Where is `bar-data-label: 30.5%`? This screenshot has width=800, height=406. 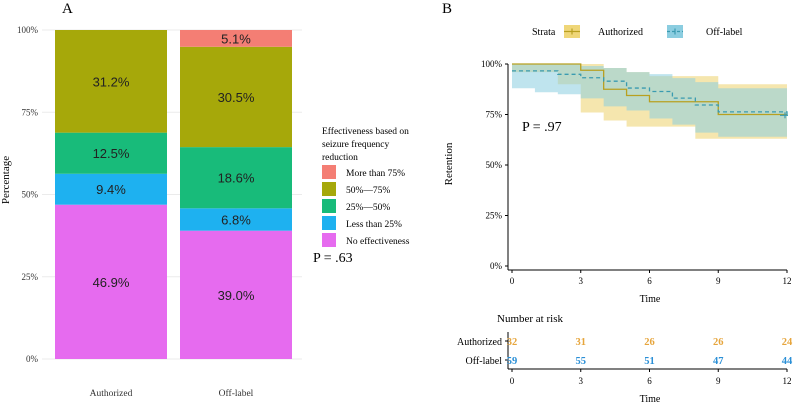 bar-data-label: 30.5% is located at coordinates (236, 97).